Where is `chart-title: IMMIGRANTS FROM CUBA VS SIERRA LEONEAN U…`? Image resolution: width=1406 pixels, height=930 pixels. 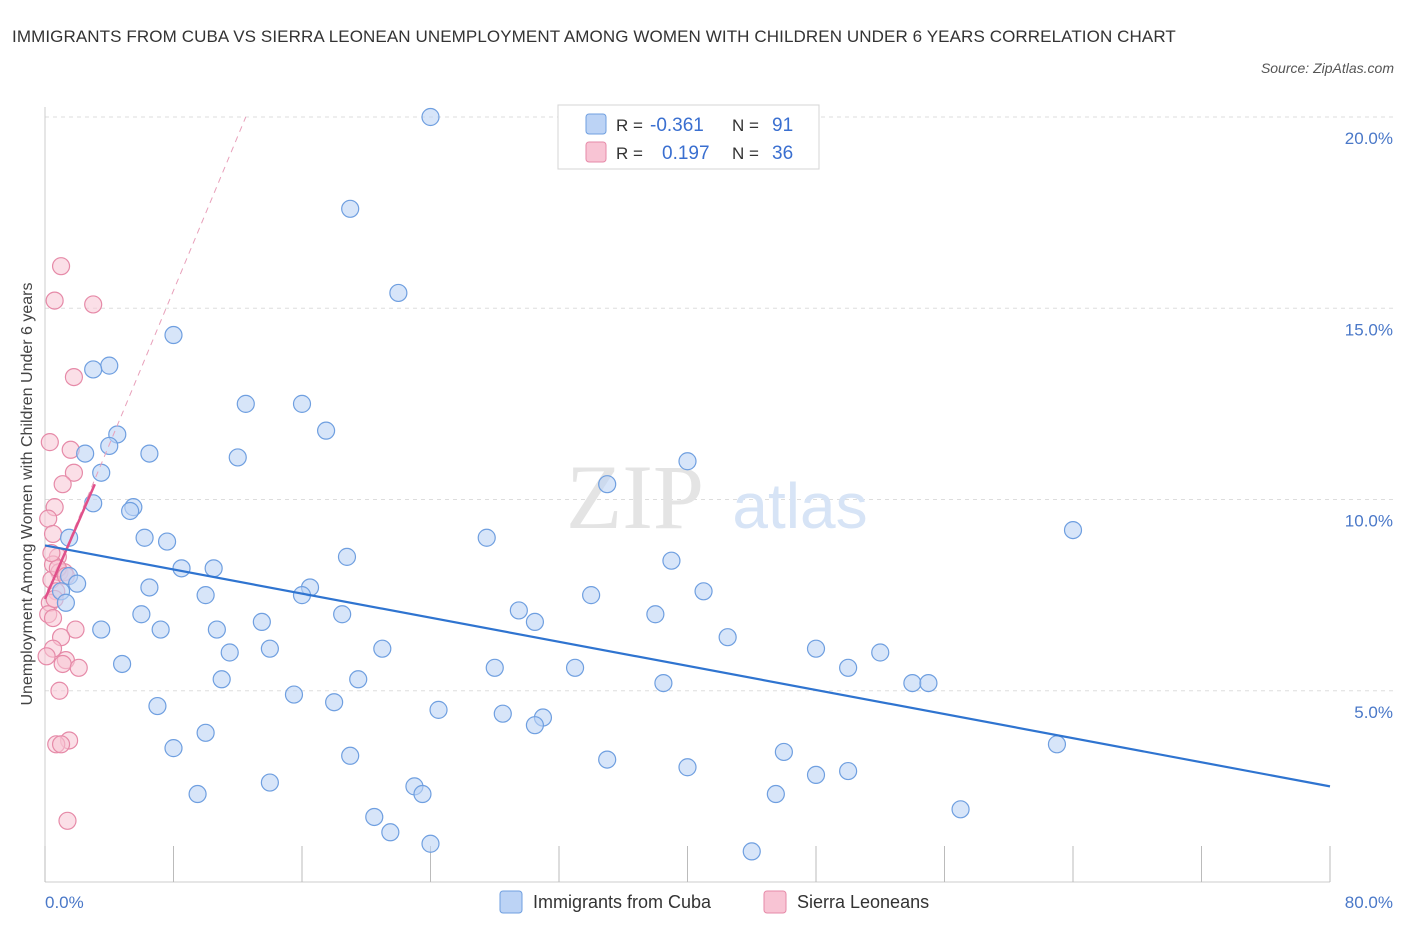 chart-title: IMMIGRANTS FROM CUBA VS SIERRA LEONEAN U… is located at coordinates (594, 36).